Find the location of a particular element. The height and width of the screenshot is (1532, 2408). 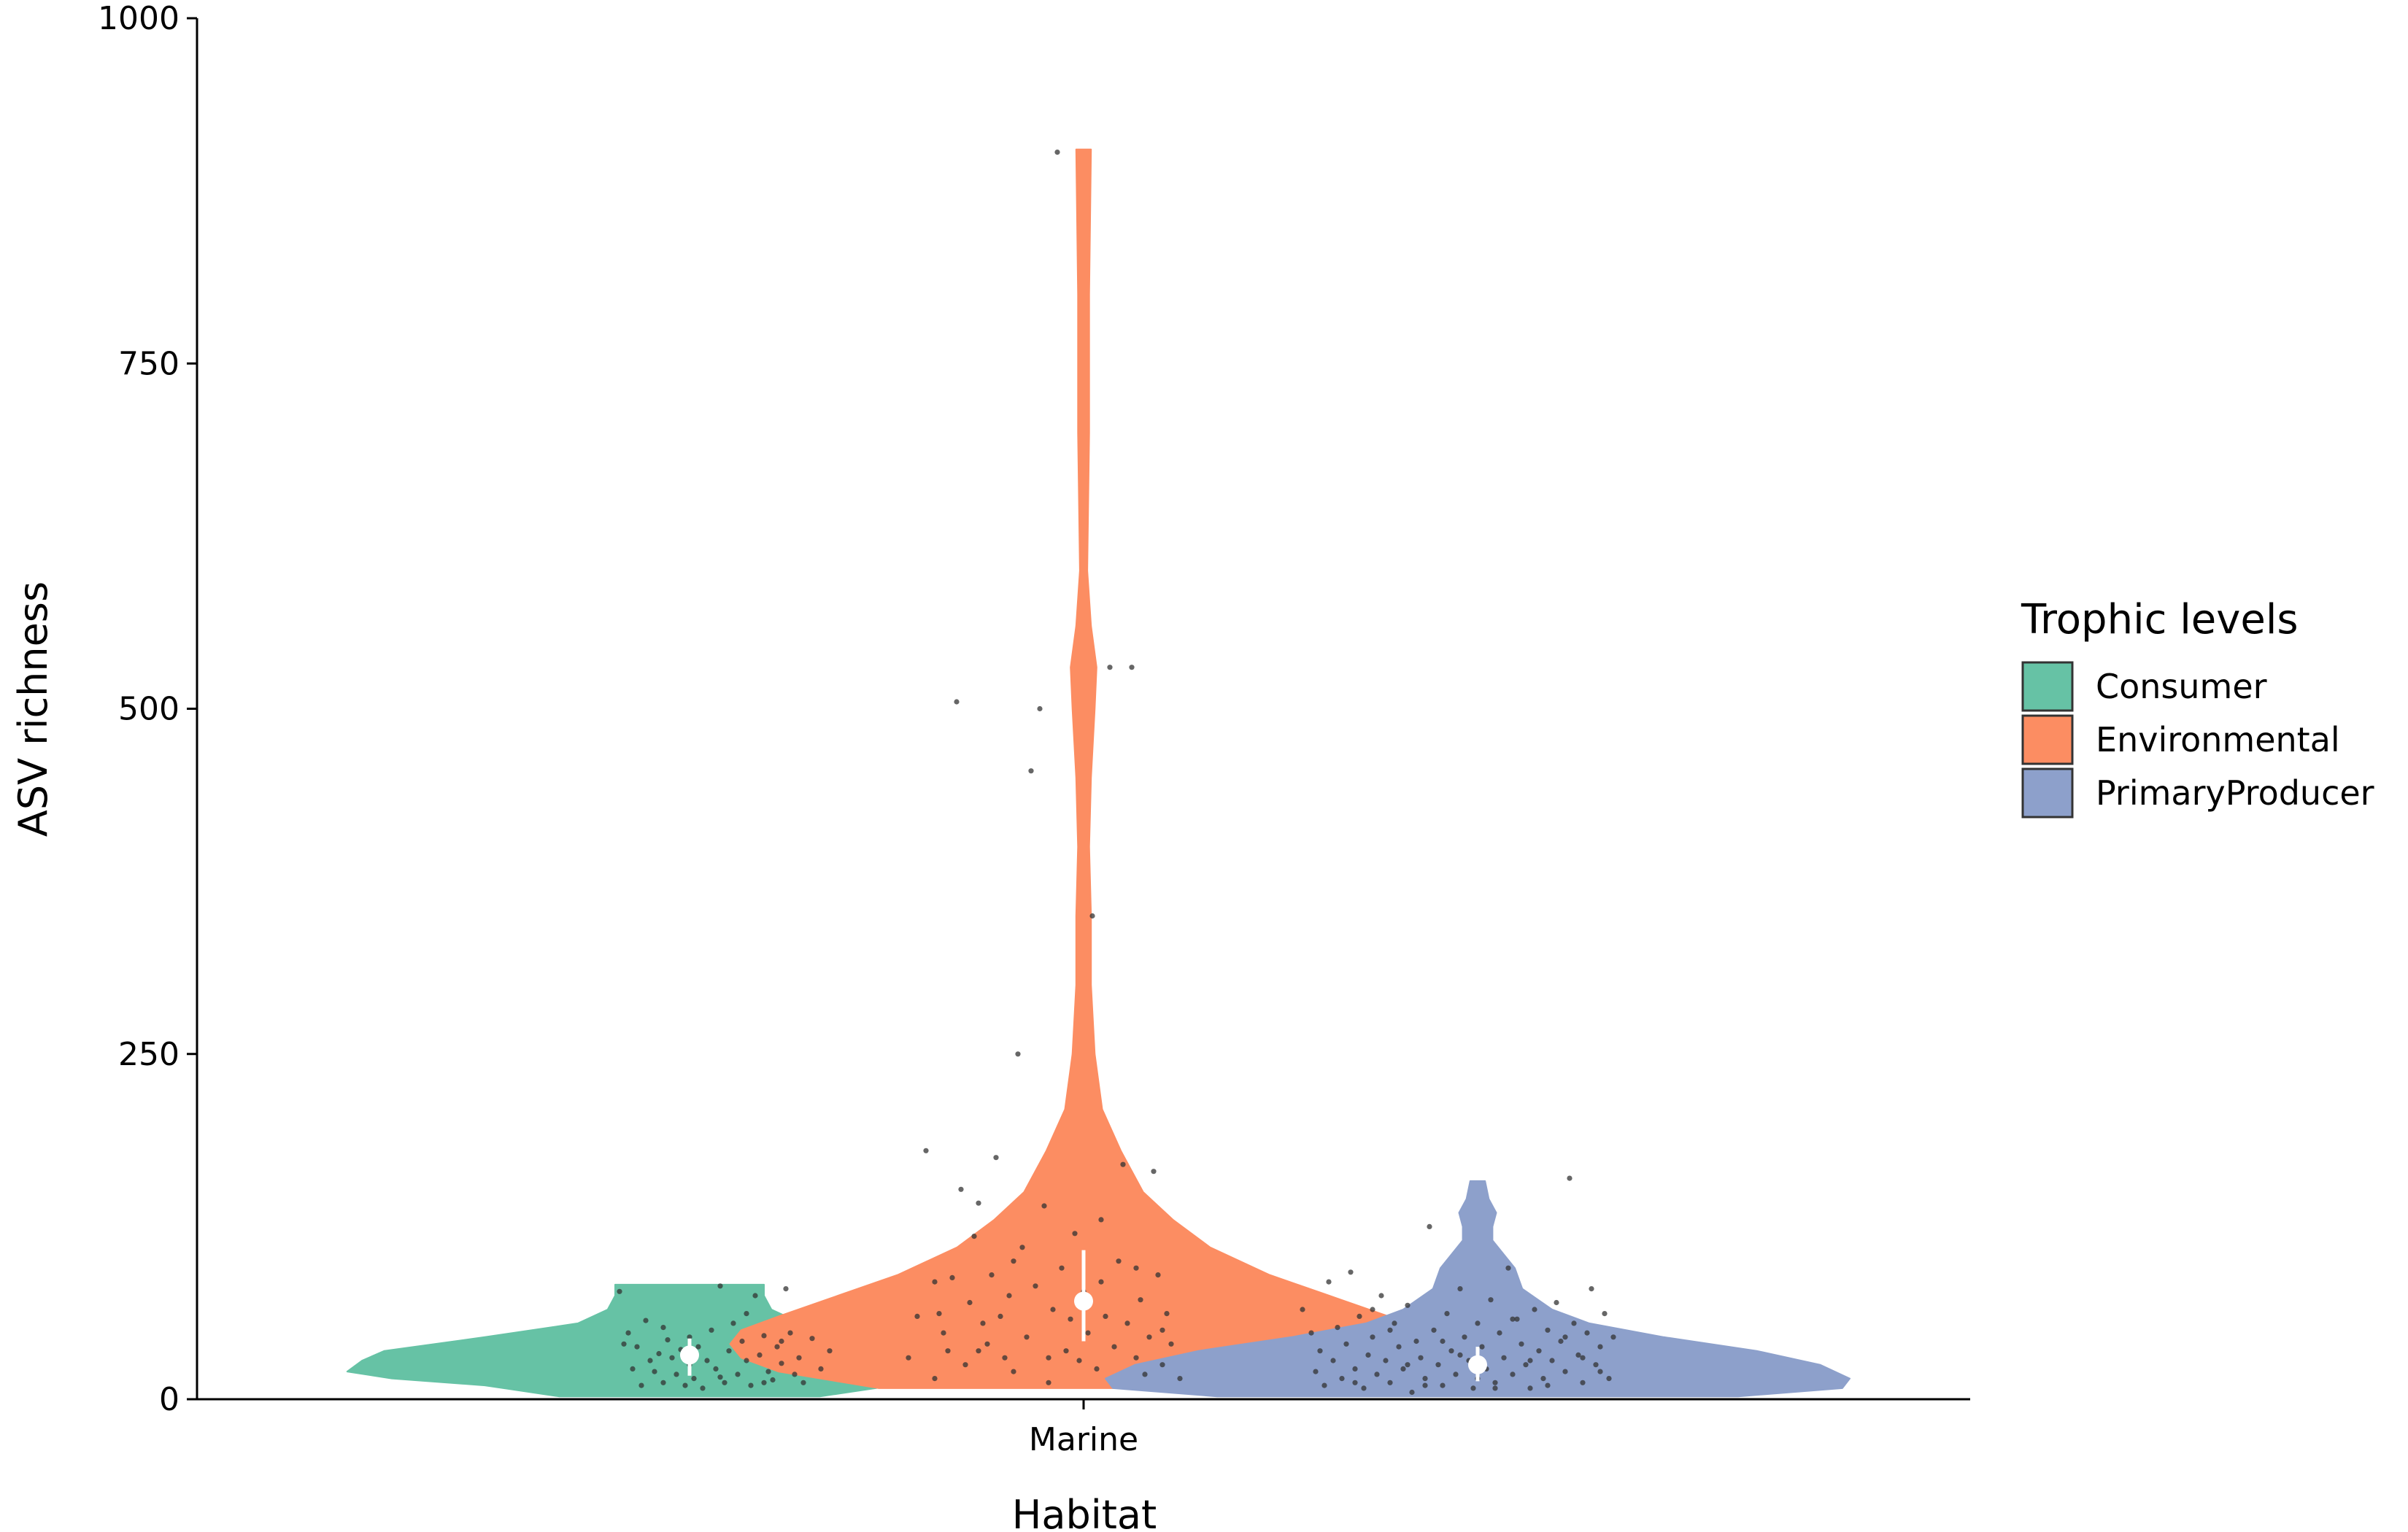

legend-key-consumer is located at coordinates (2047, 687).